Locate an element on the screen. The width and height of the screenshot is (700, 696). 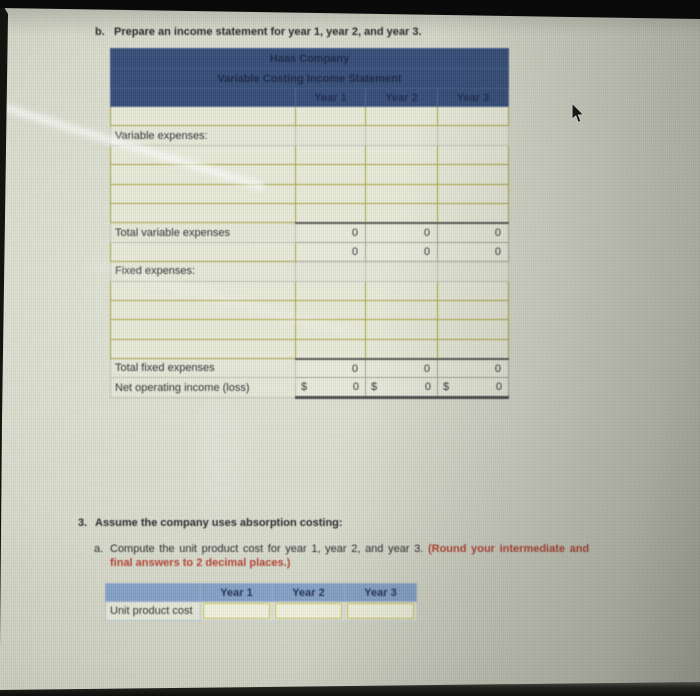
net-income-label: Net operating income (loss) is located at coordinates (203, 387).